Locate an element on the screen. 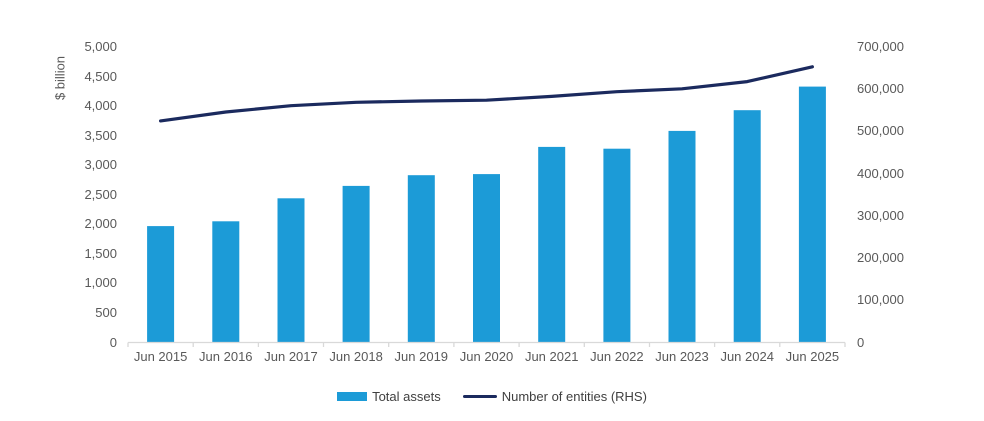  y-right-tick-label: 300,000 is located at coordinates (880, 215).